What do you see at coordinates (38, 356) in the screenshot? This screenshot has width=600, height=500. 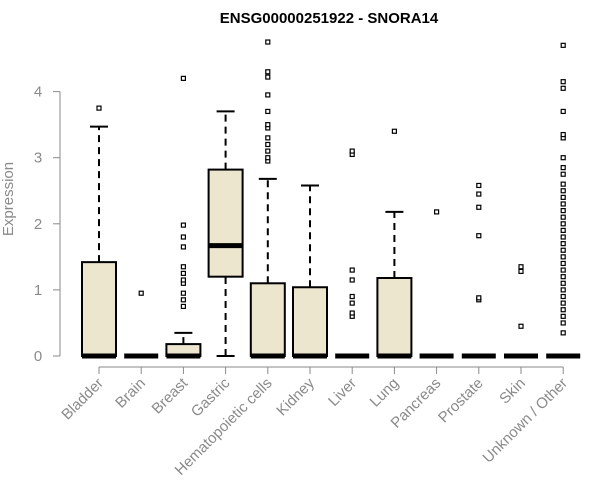 I see `y-tick-label: 0` at bounding box center [38, 356].